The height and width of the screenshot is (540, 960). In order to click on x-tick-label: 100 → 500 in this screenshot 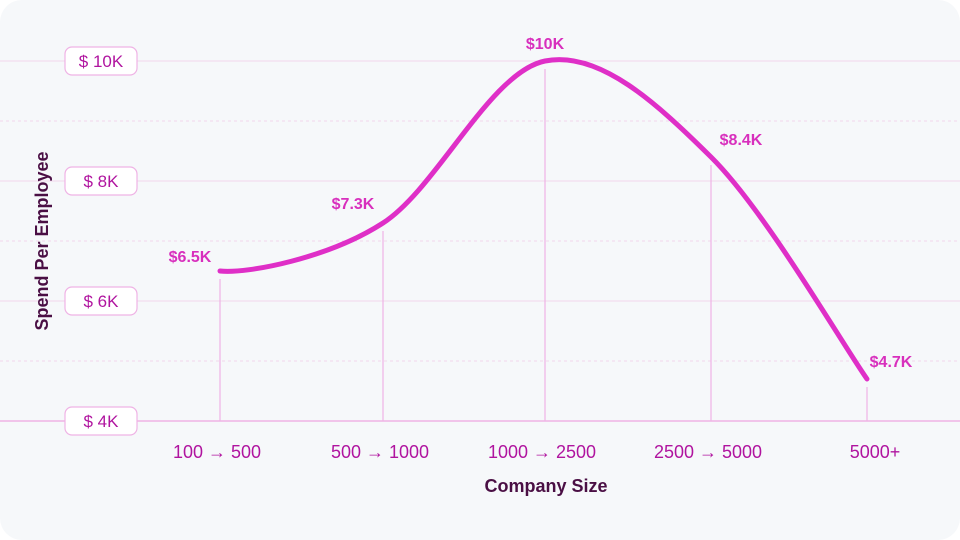, I will do `click(217, 452)`.